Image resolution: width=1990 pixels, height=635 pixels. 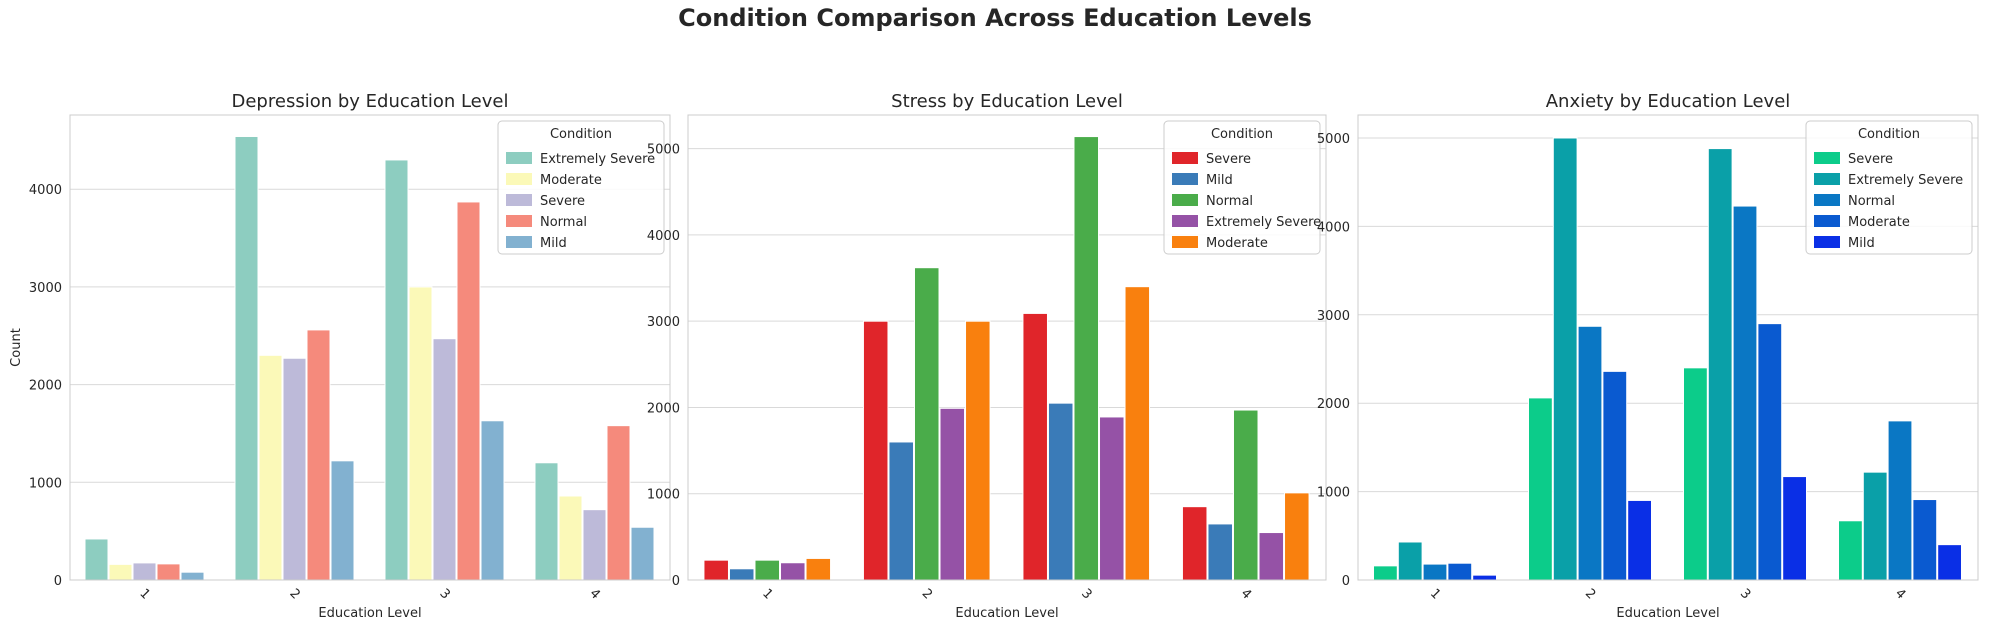 I want to click on x-tick-label: 4, so click(x=1246, y=594).